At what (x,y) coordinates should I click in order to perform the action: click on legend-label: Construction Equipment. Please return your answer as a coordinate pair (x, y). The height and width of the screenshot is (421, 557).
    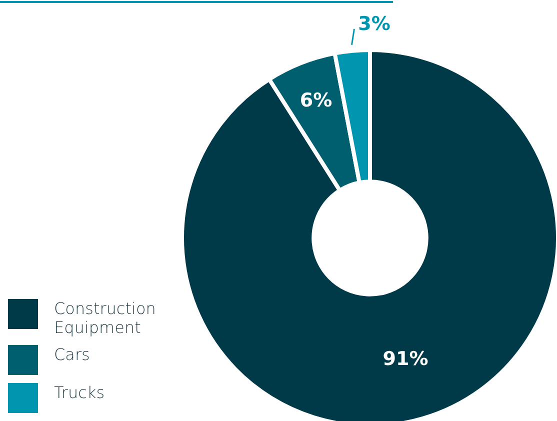
    Looking at the image, I should click on (105, 318).